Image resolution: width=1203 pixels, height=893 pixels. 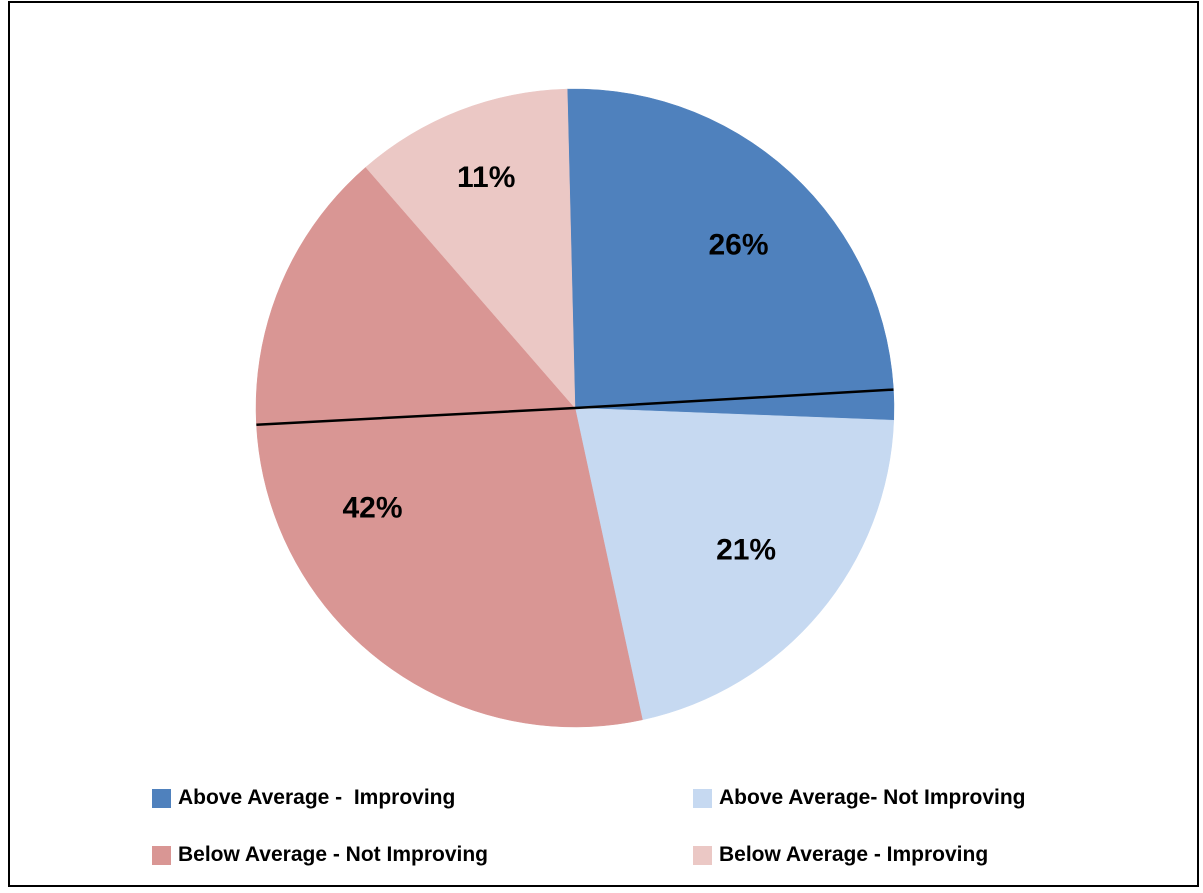 I want to click on data-label: 26%, so click(x=738, y=245).